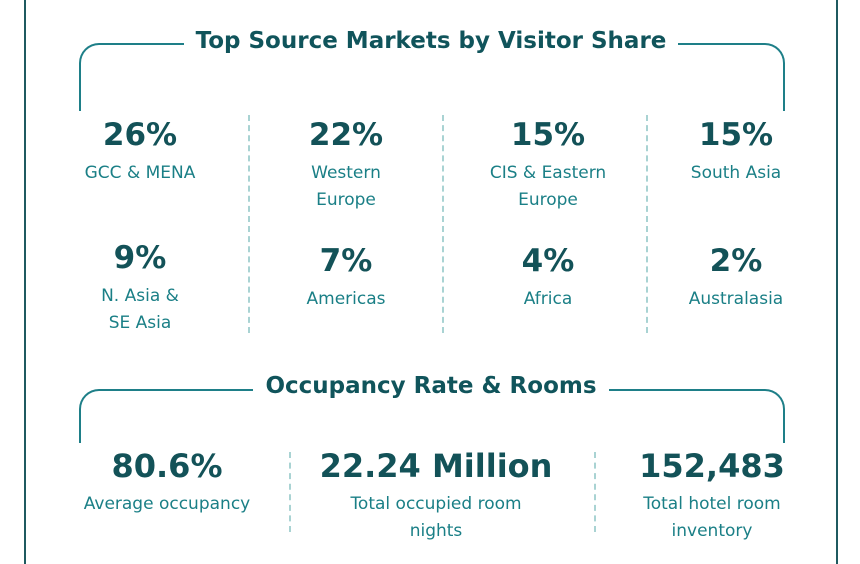 This screenshot has height=564, width=860. Describe the element at coordinates (346, 173) in the screenshot. I see `stat-label-line: Western` at that location.